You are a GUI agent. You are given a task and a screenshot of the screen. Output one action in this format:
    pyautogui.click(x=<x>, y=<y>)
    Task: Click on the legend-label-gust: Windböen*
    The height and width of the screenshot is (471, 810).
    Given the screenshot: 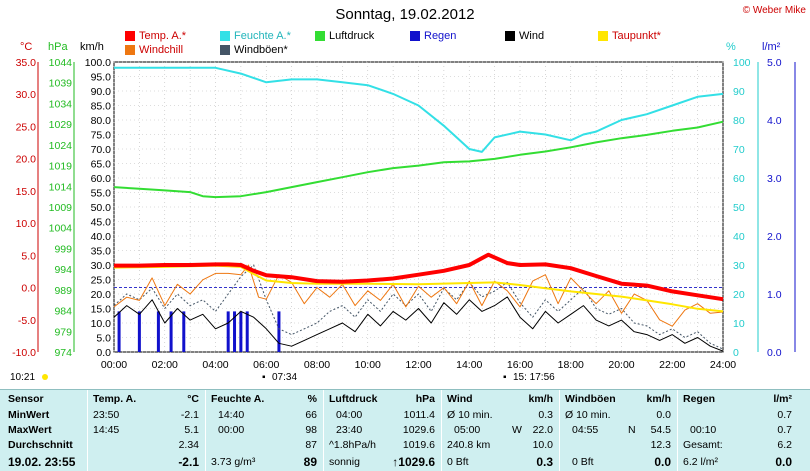 What is the action you would take?
    pyautogui.click(x=261, y=50)
    